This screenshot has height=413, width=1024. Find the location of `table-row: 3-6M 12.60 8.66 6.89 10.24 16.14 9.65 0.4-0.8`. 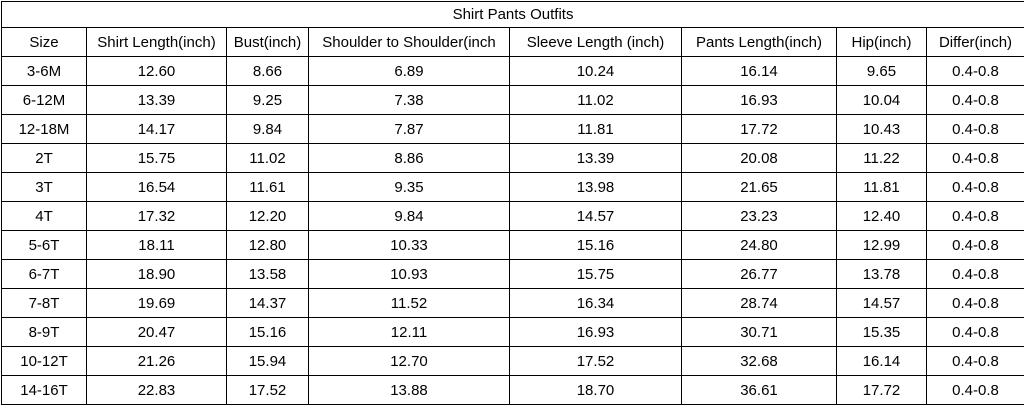

table-row: 3-6M 12.60 8.66 6.89 10.24 16.14 9.65 0.4-0.8 is located at coordinates (512, 71).